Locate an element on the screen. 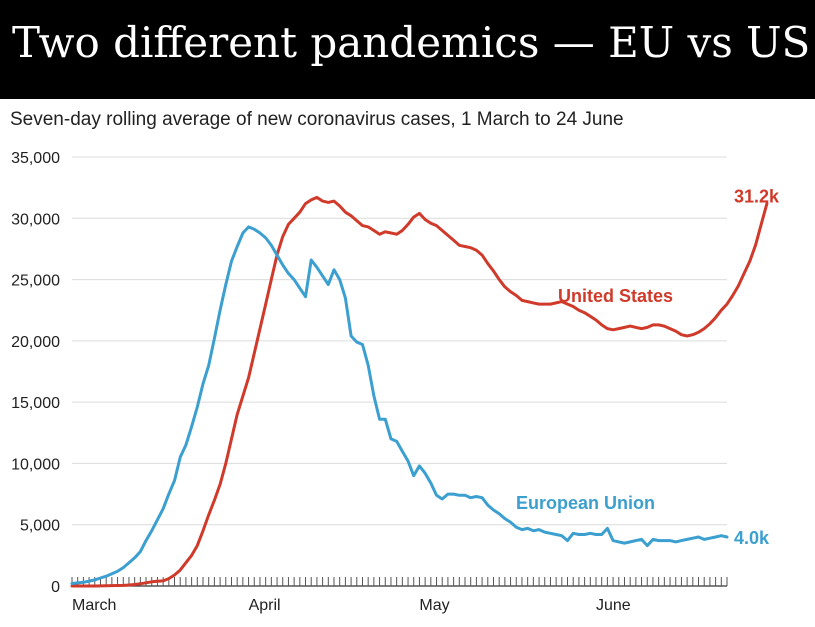 The width and height of the screenshot is (815, 627). y-tick-label: 25,000 is located at coordinates (35, 281).